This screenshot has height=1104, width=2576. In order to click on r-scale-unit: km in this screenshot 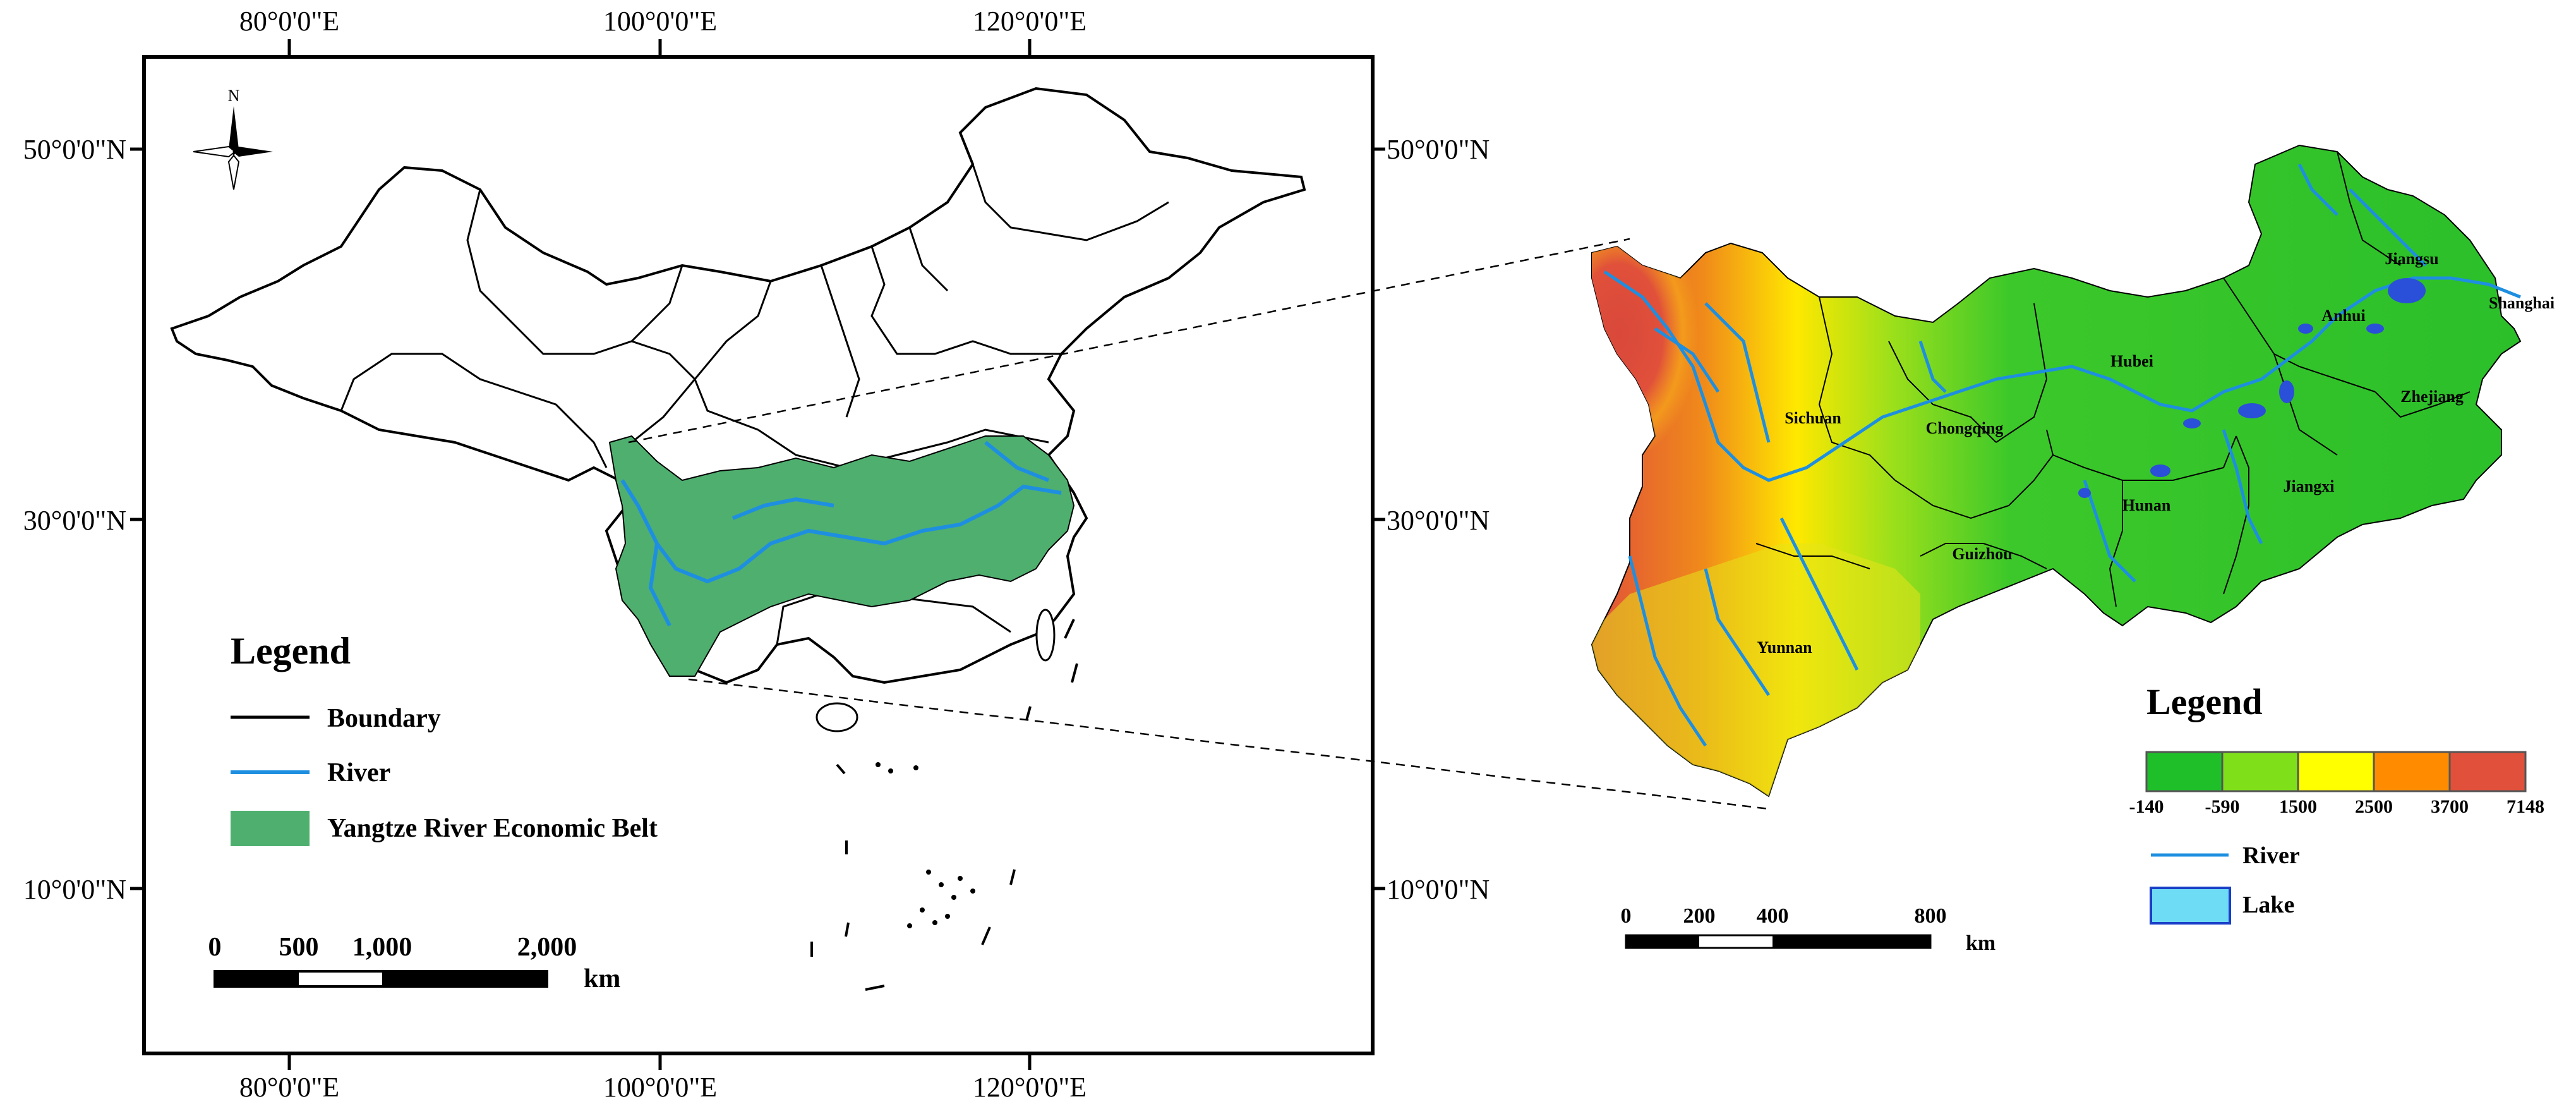, I will do `click(1980, 943)`.